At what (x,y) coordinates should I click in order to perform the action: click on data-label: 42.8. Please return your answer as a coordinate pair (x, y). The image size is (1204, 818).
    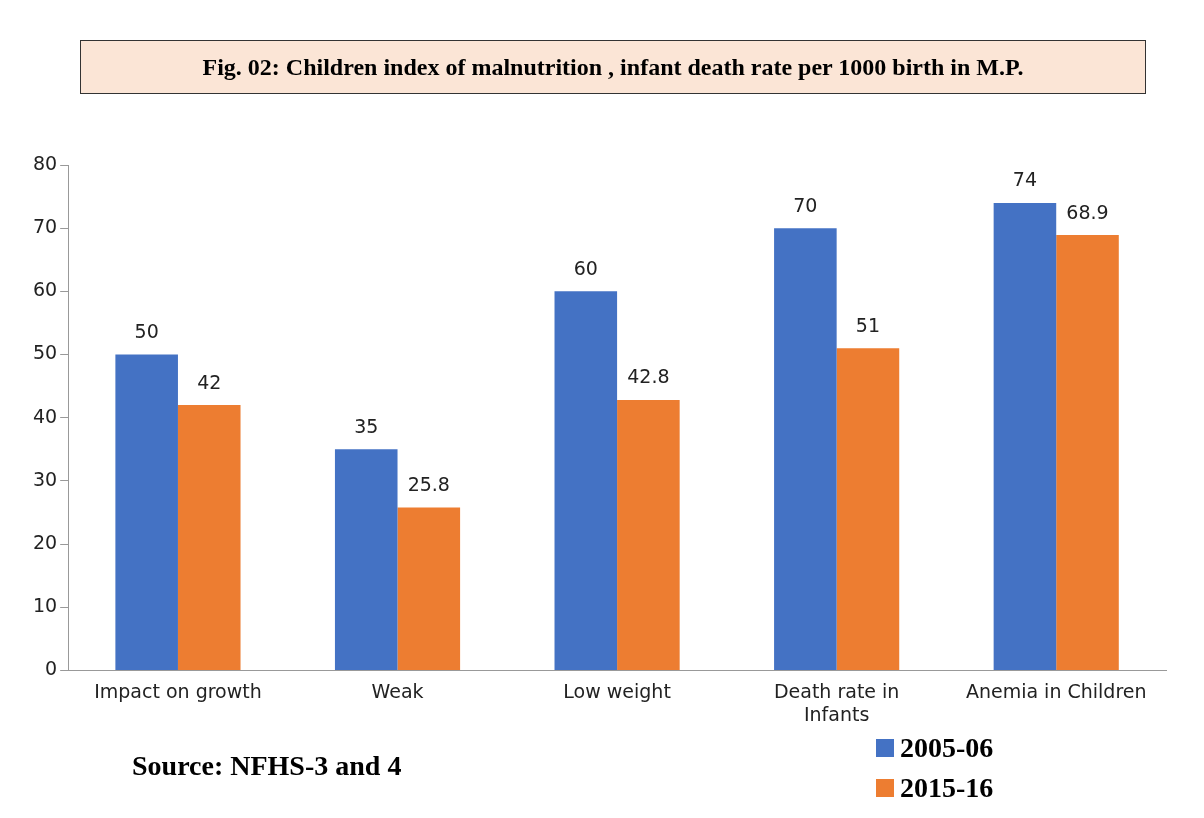
    Looking at the image, I should click on (648, 376).